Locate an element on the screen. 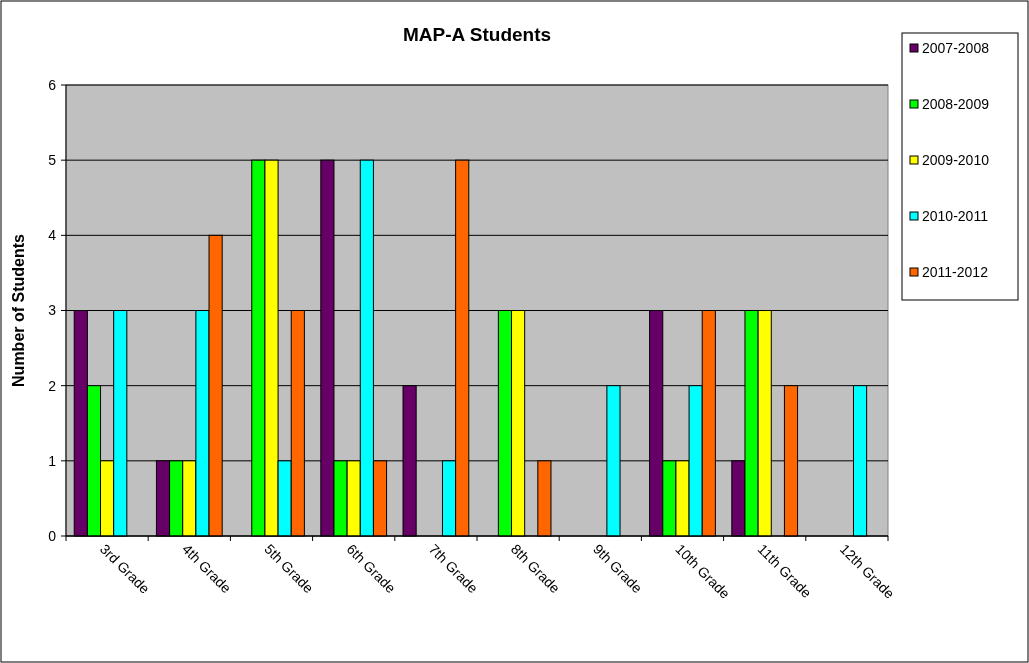 This screenshot has height=663, width=1029. y-tick-label: 3 is located at coordinates (52, 310).